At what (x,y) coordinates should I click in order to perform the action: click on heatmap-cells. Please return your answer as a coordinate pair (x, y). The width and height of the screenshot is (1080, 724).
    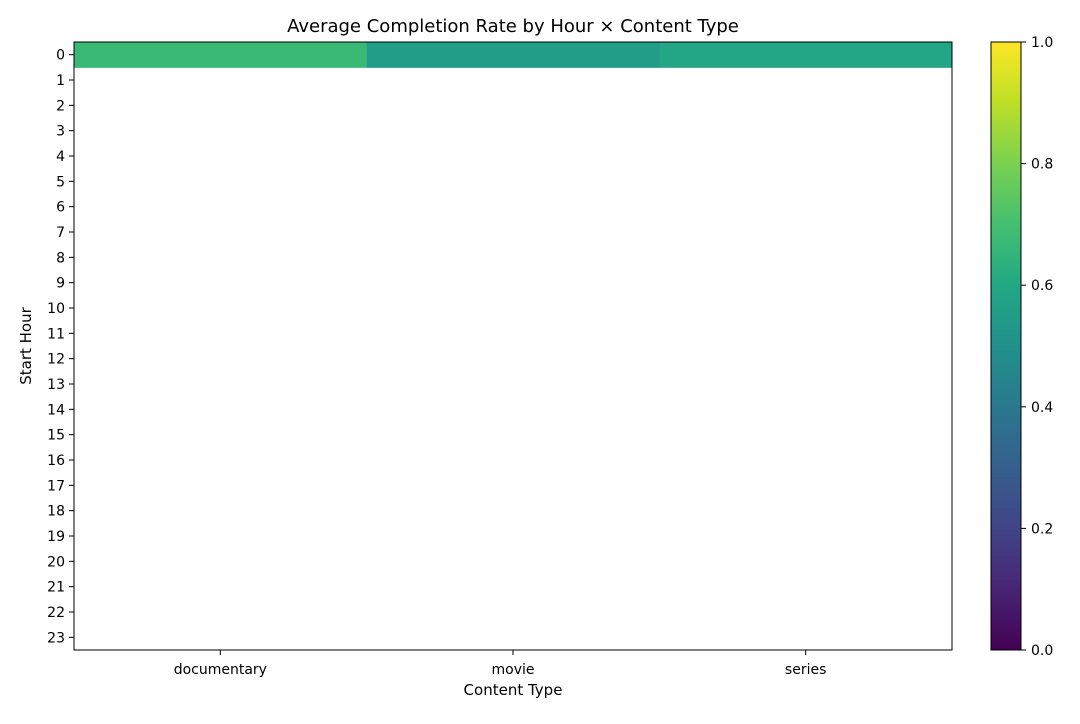
    Looking at the image, I should click on (513, 55).